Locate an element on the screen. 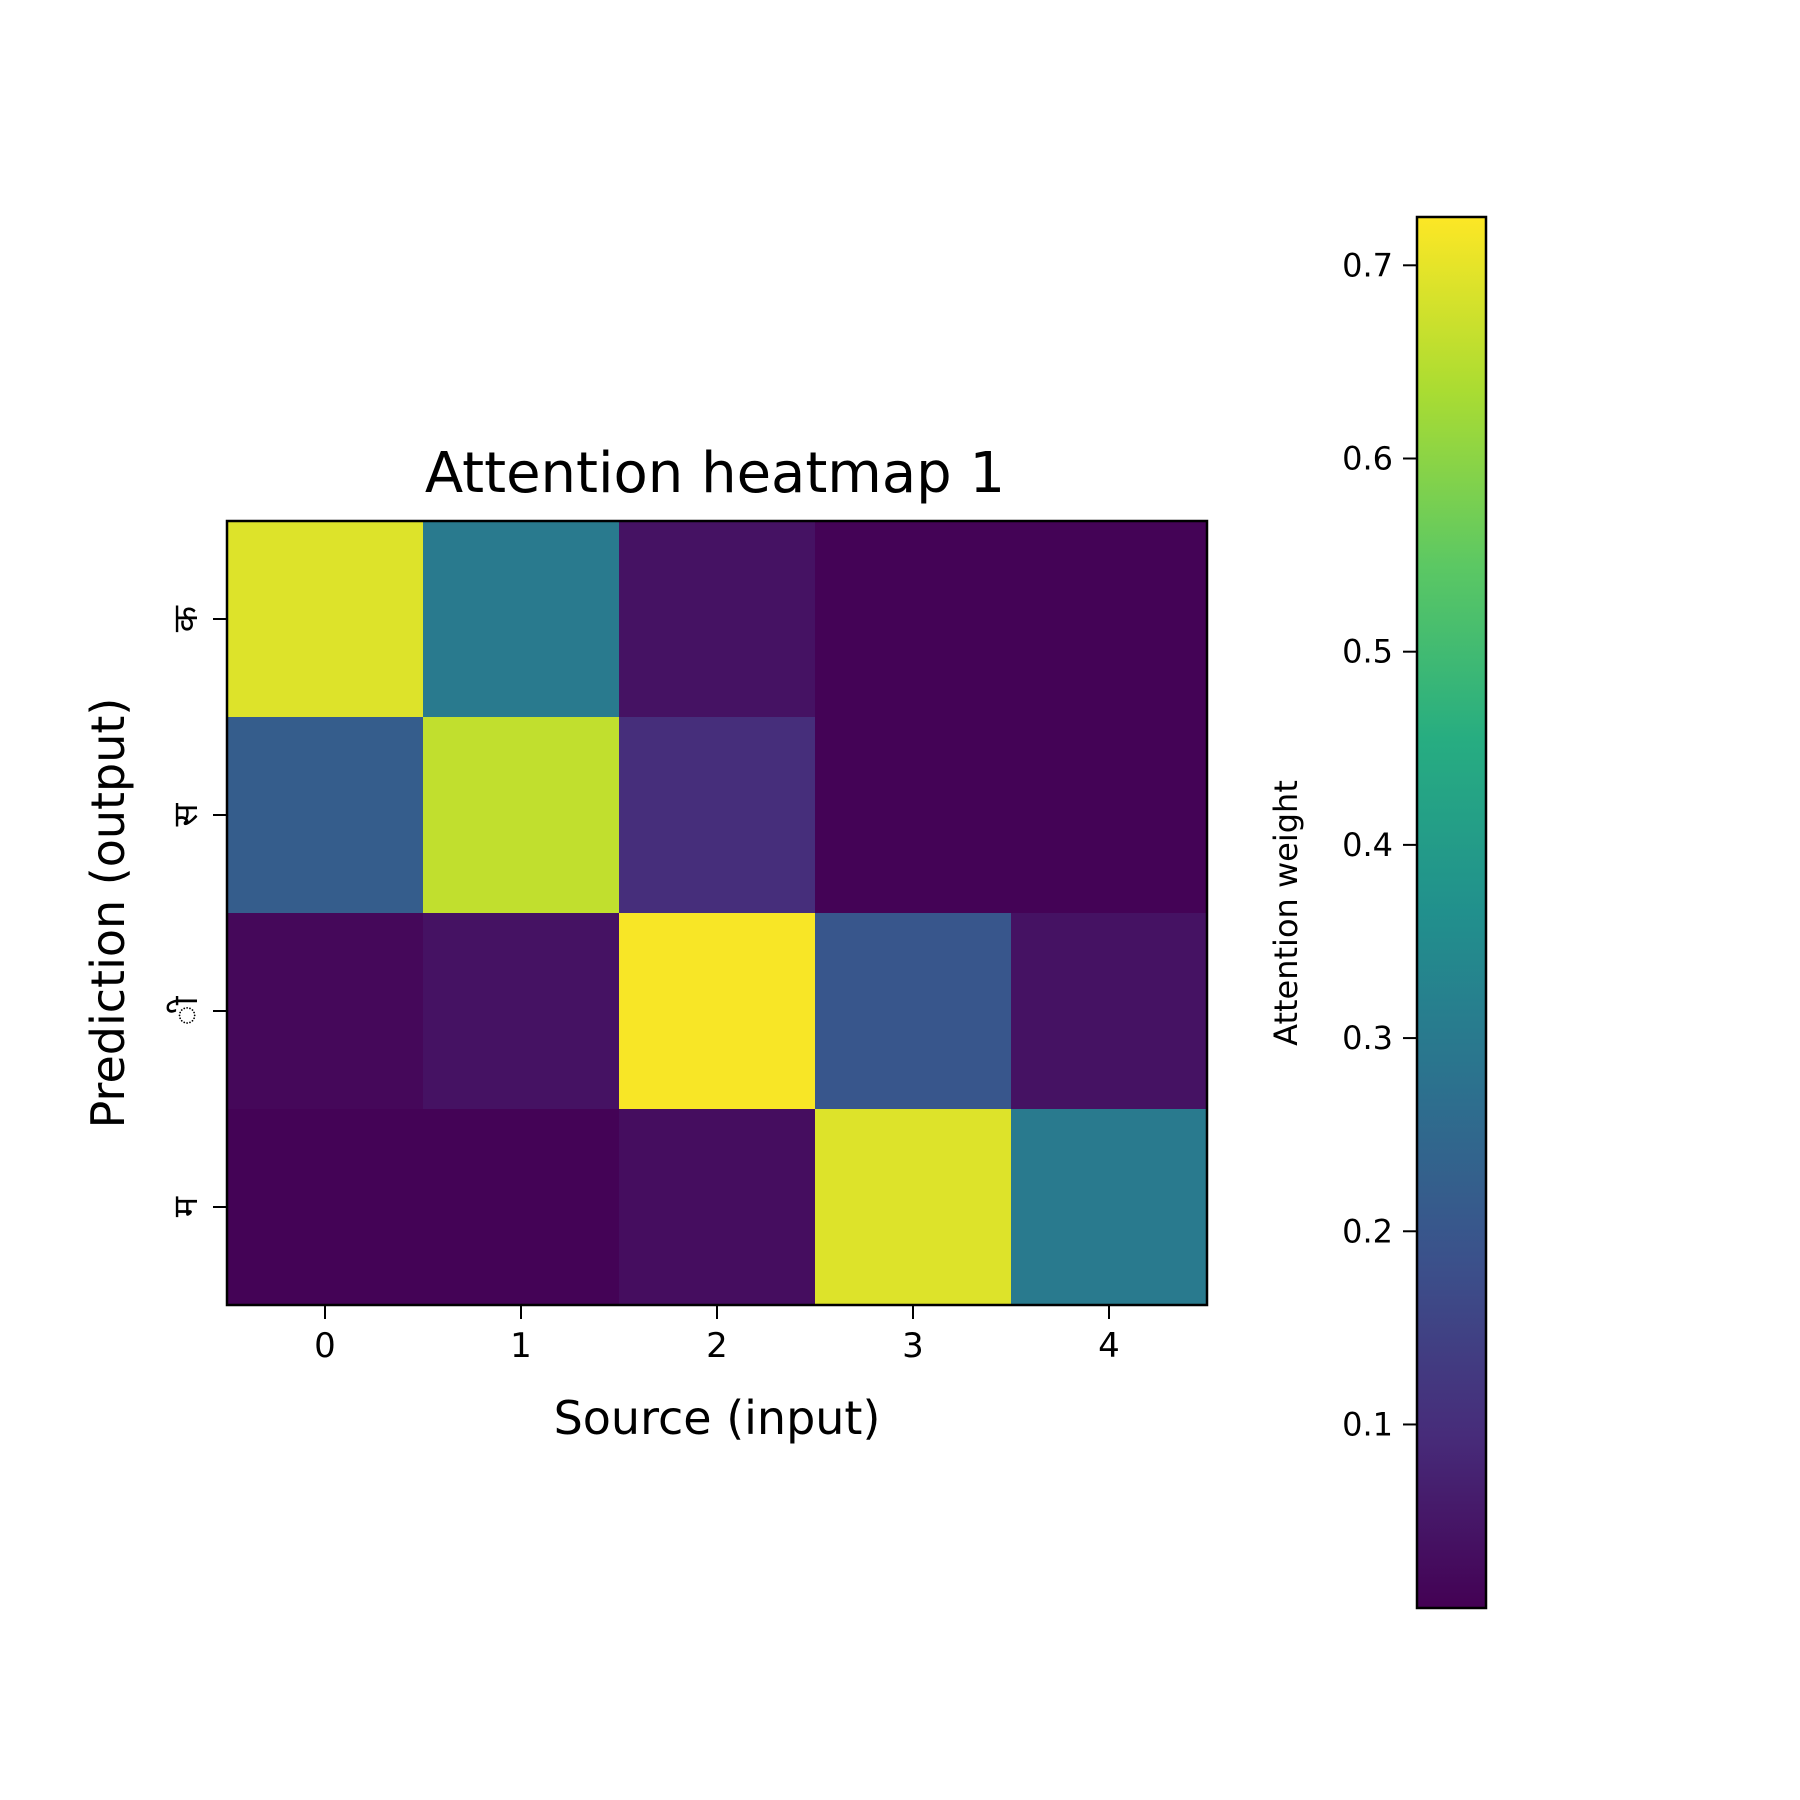  colorbar-tick-label: 0.1 is located at coordinates (1367, 1424).